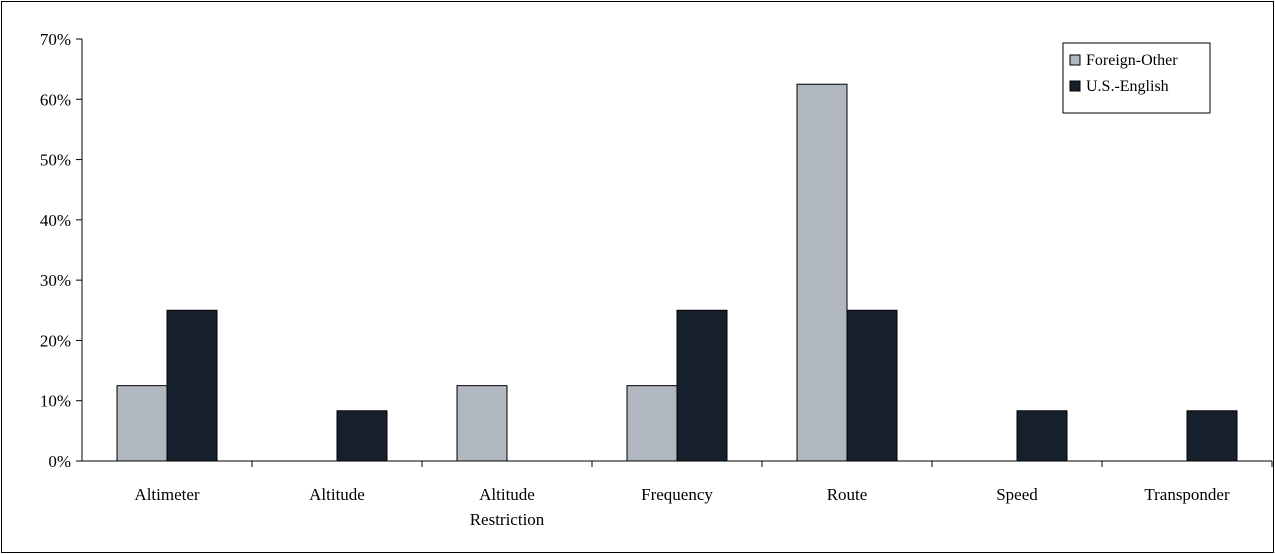 The width and height of the screenshot is (1275, 554). What do you see at coordinates (1127, 86) in the screenshot?
I see `legend-label: U.S.-English` at bounding box center [1127, 86].